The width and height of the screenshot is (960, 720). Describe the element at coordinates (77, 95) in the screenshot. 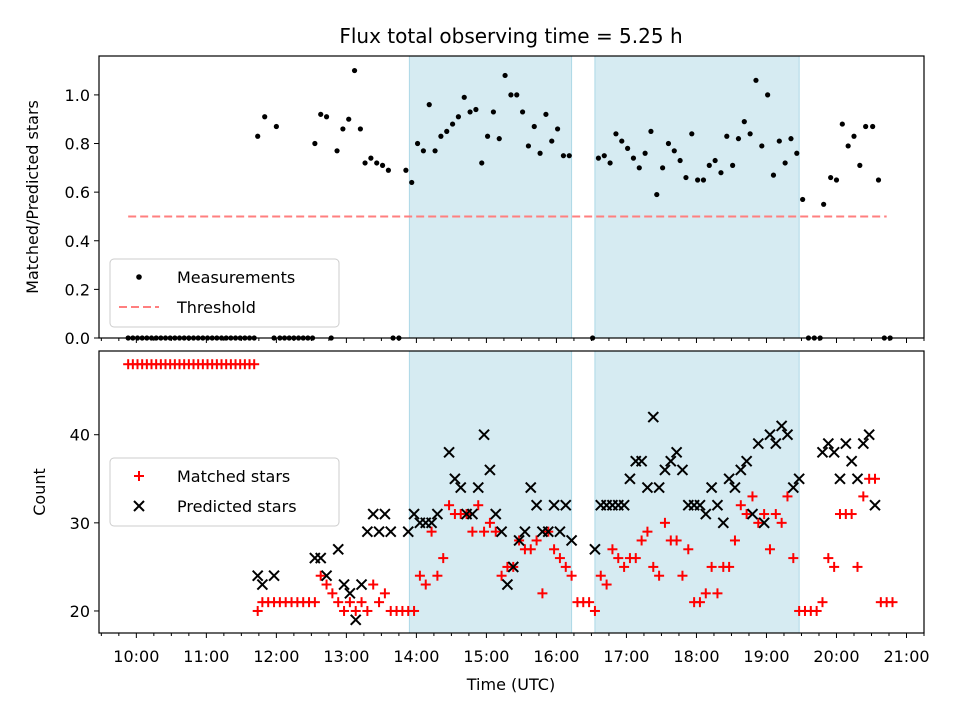

I see `y-tick-label: 1.0` at that location.